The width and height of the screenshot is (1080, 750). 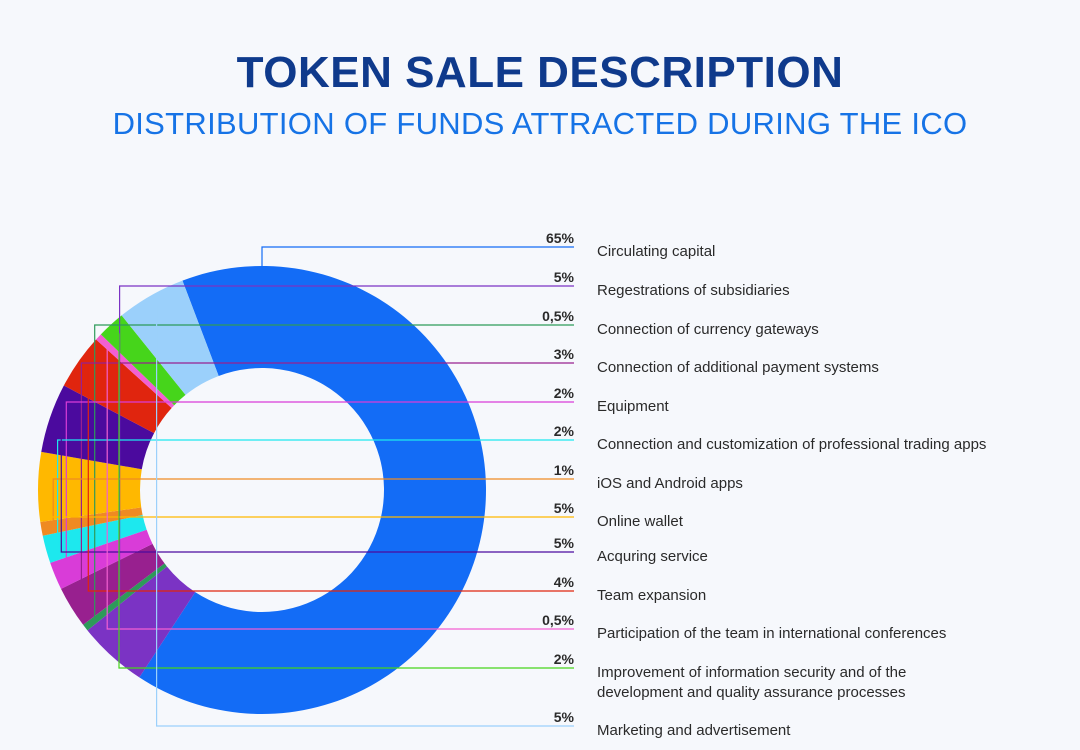 What do you see at coordinates (633, 406) in the screenshot?
I see `slice-label-4: Equipment` at bounding box center [633, 406].